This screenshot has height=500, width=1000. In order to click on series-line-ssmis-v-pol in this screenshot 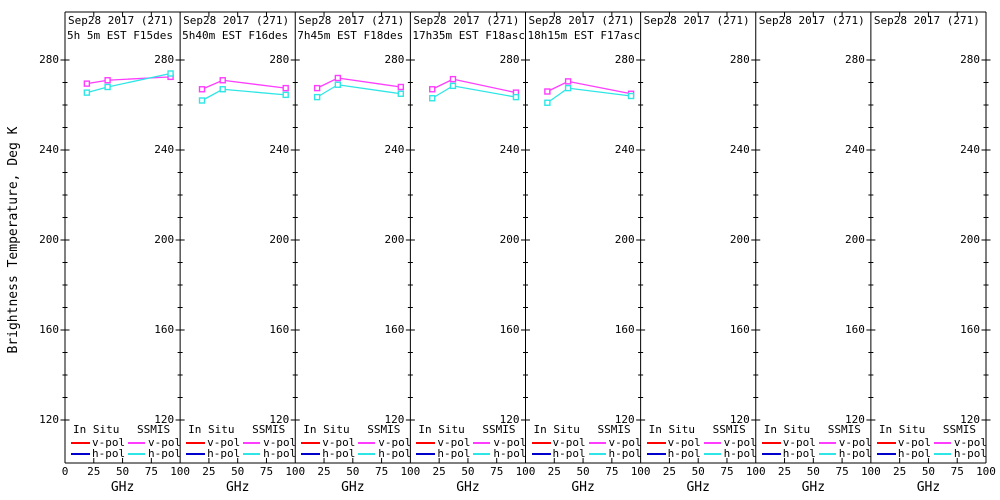, I will do `click(243, 84)`.